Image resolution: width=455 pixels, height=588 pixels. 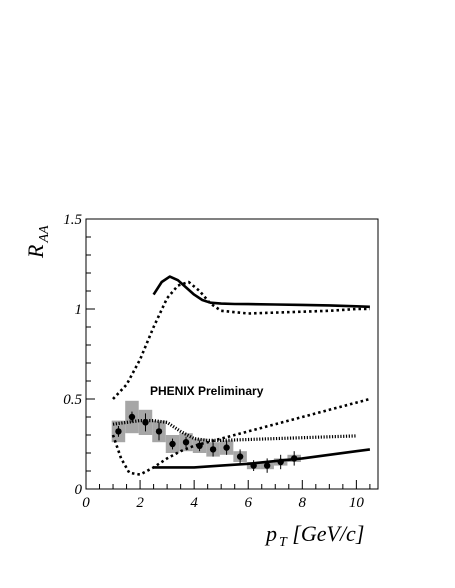 What do you see at coordinates (79, 310) in the screenshot?
I see `y-tick-label: 1` at bounding box center [79, 310].